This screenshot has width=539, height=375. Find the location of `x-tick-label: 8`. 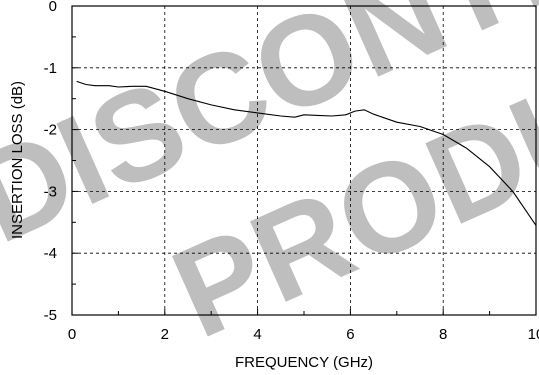

x-tick-label: 8 is located at coordinates (443, 334).